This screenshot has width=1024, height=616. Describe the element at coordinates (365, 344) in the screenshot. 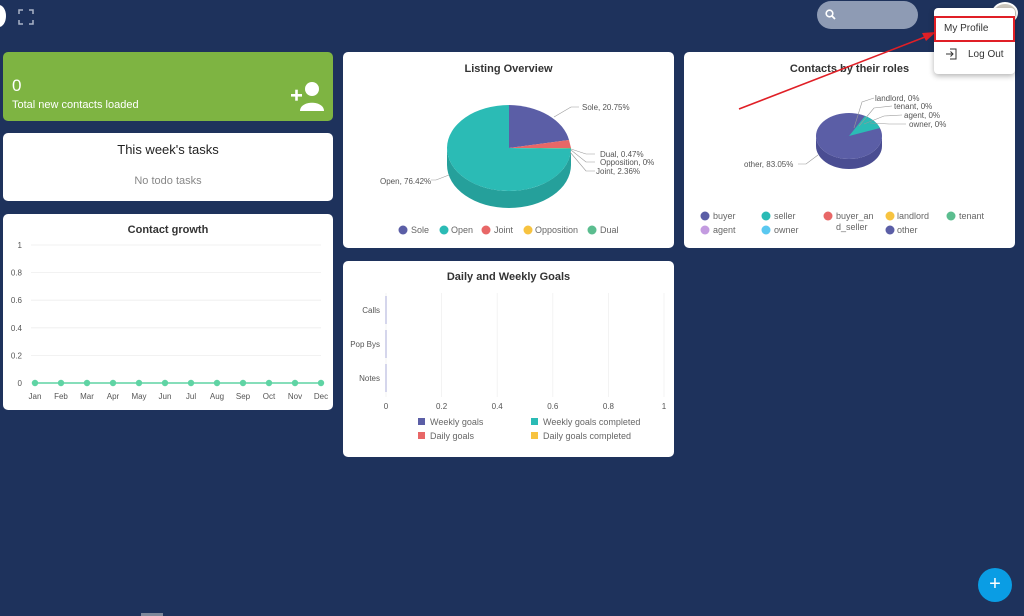

I see `goals-category-label: Pop Bys` at that location.